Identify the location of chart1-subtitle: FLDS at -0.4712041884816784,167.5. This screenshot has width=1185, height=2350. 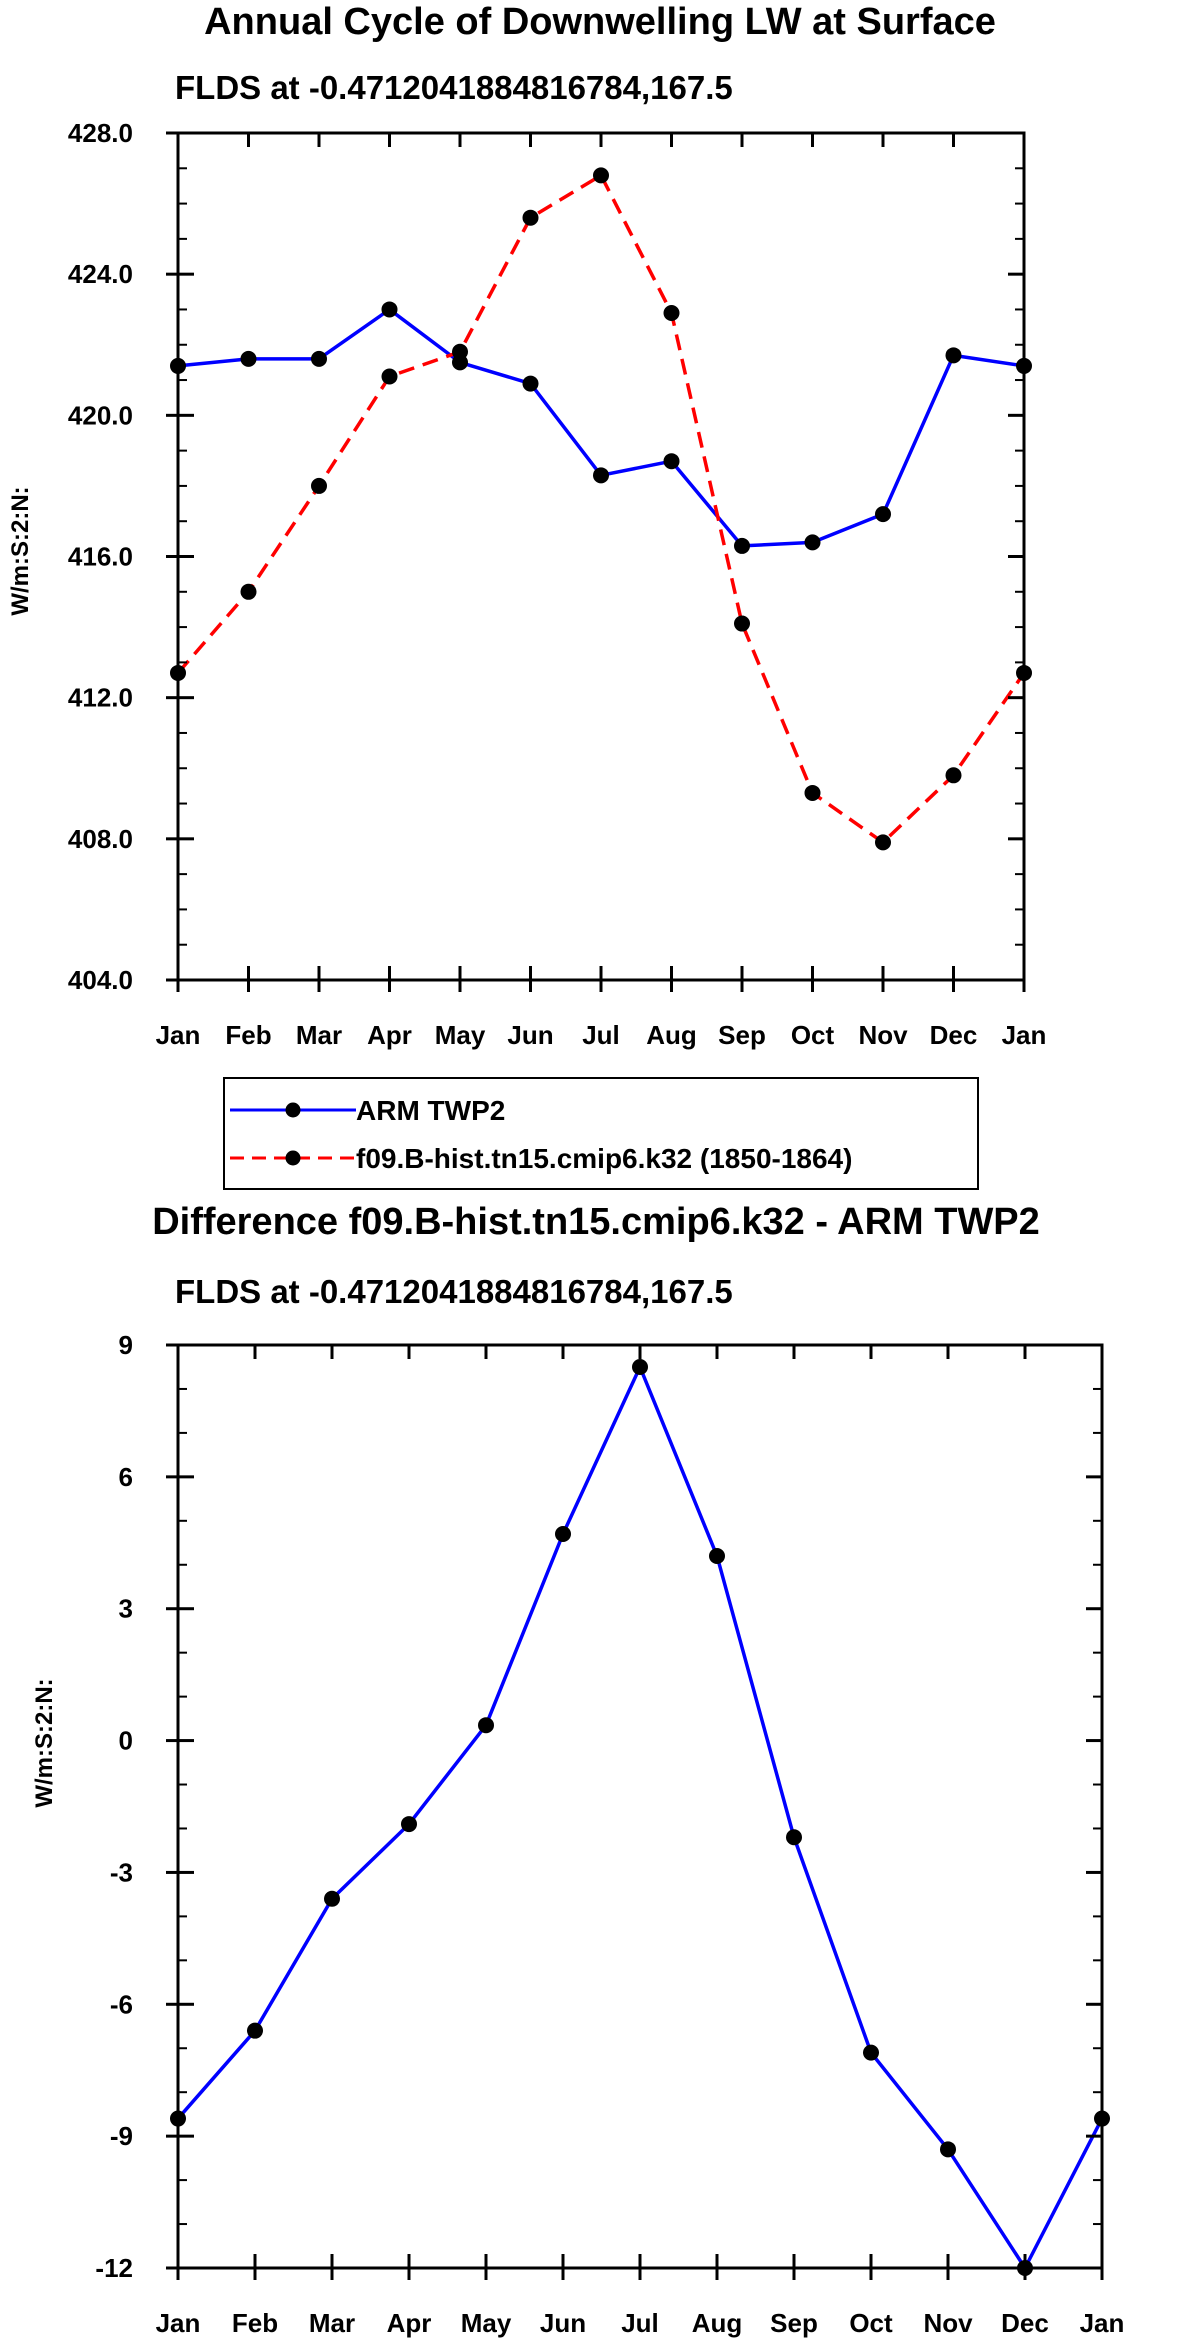
(454, 87).